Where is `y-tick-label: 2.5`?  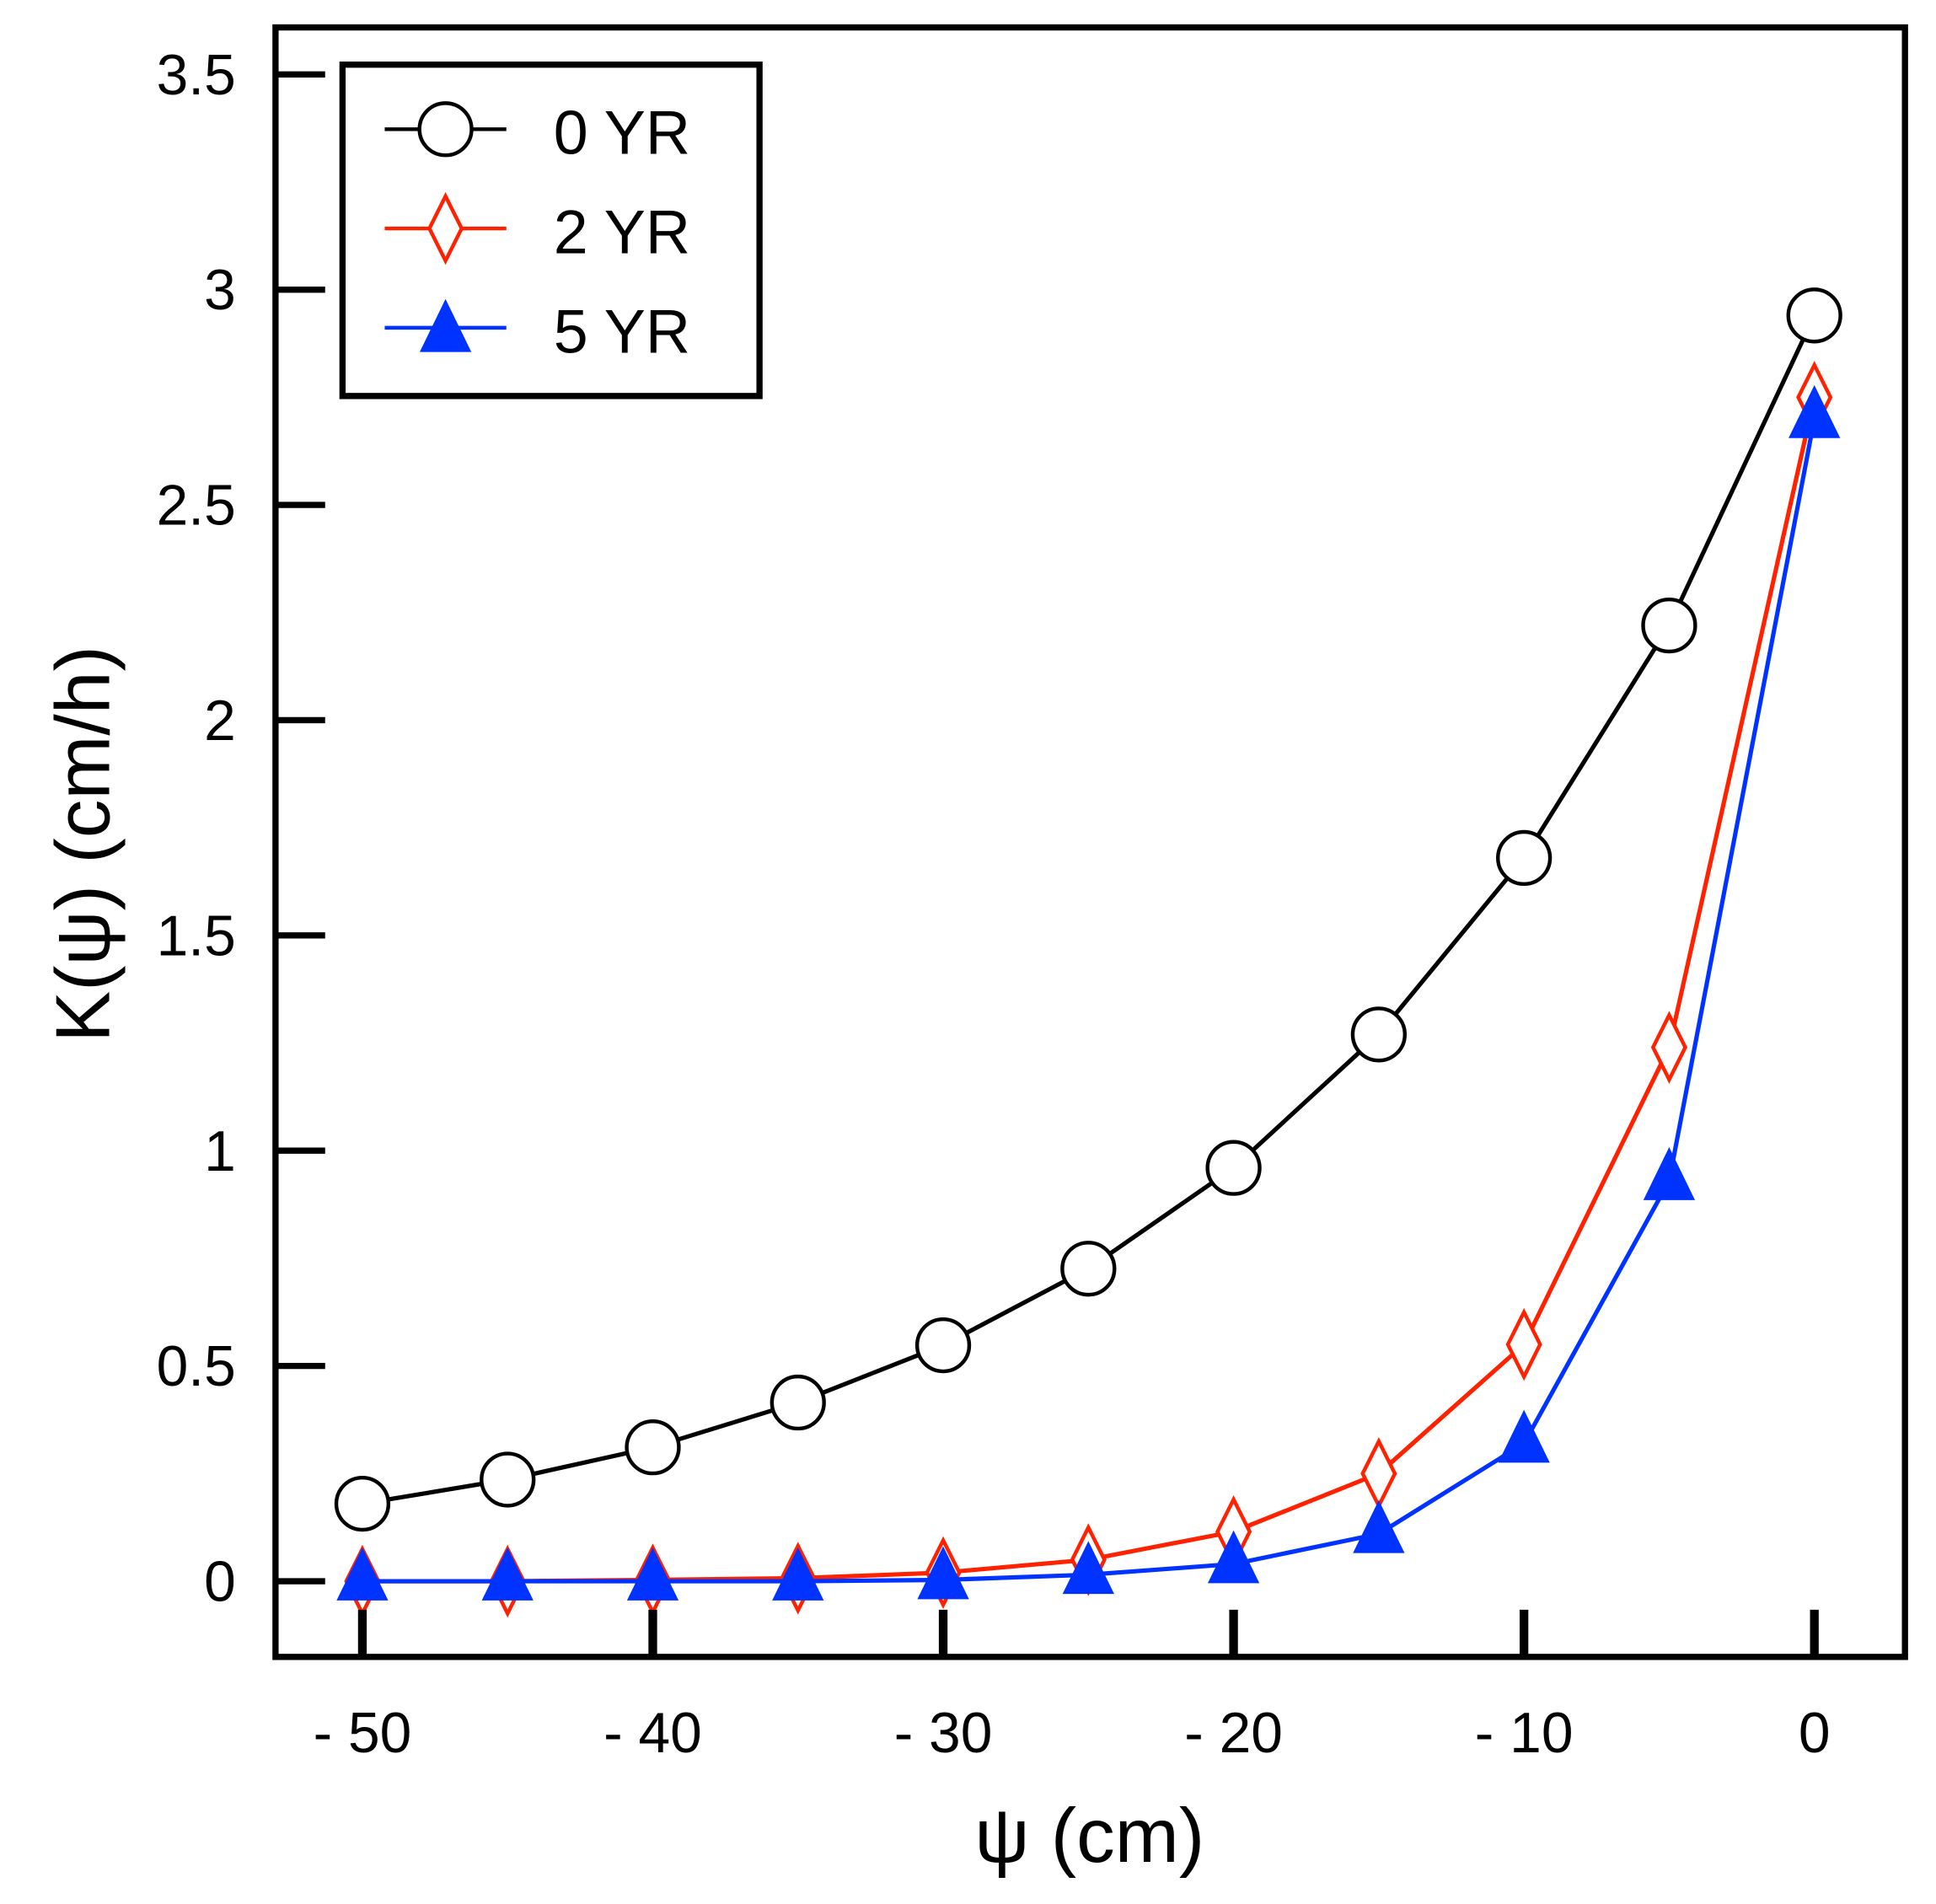 y-tick-label: 2.5 is located at coordinates (197, 506).